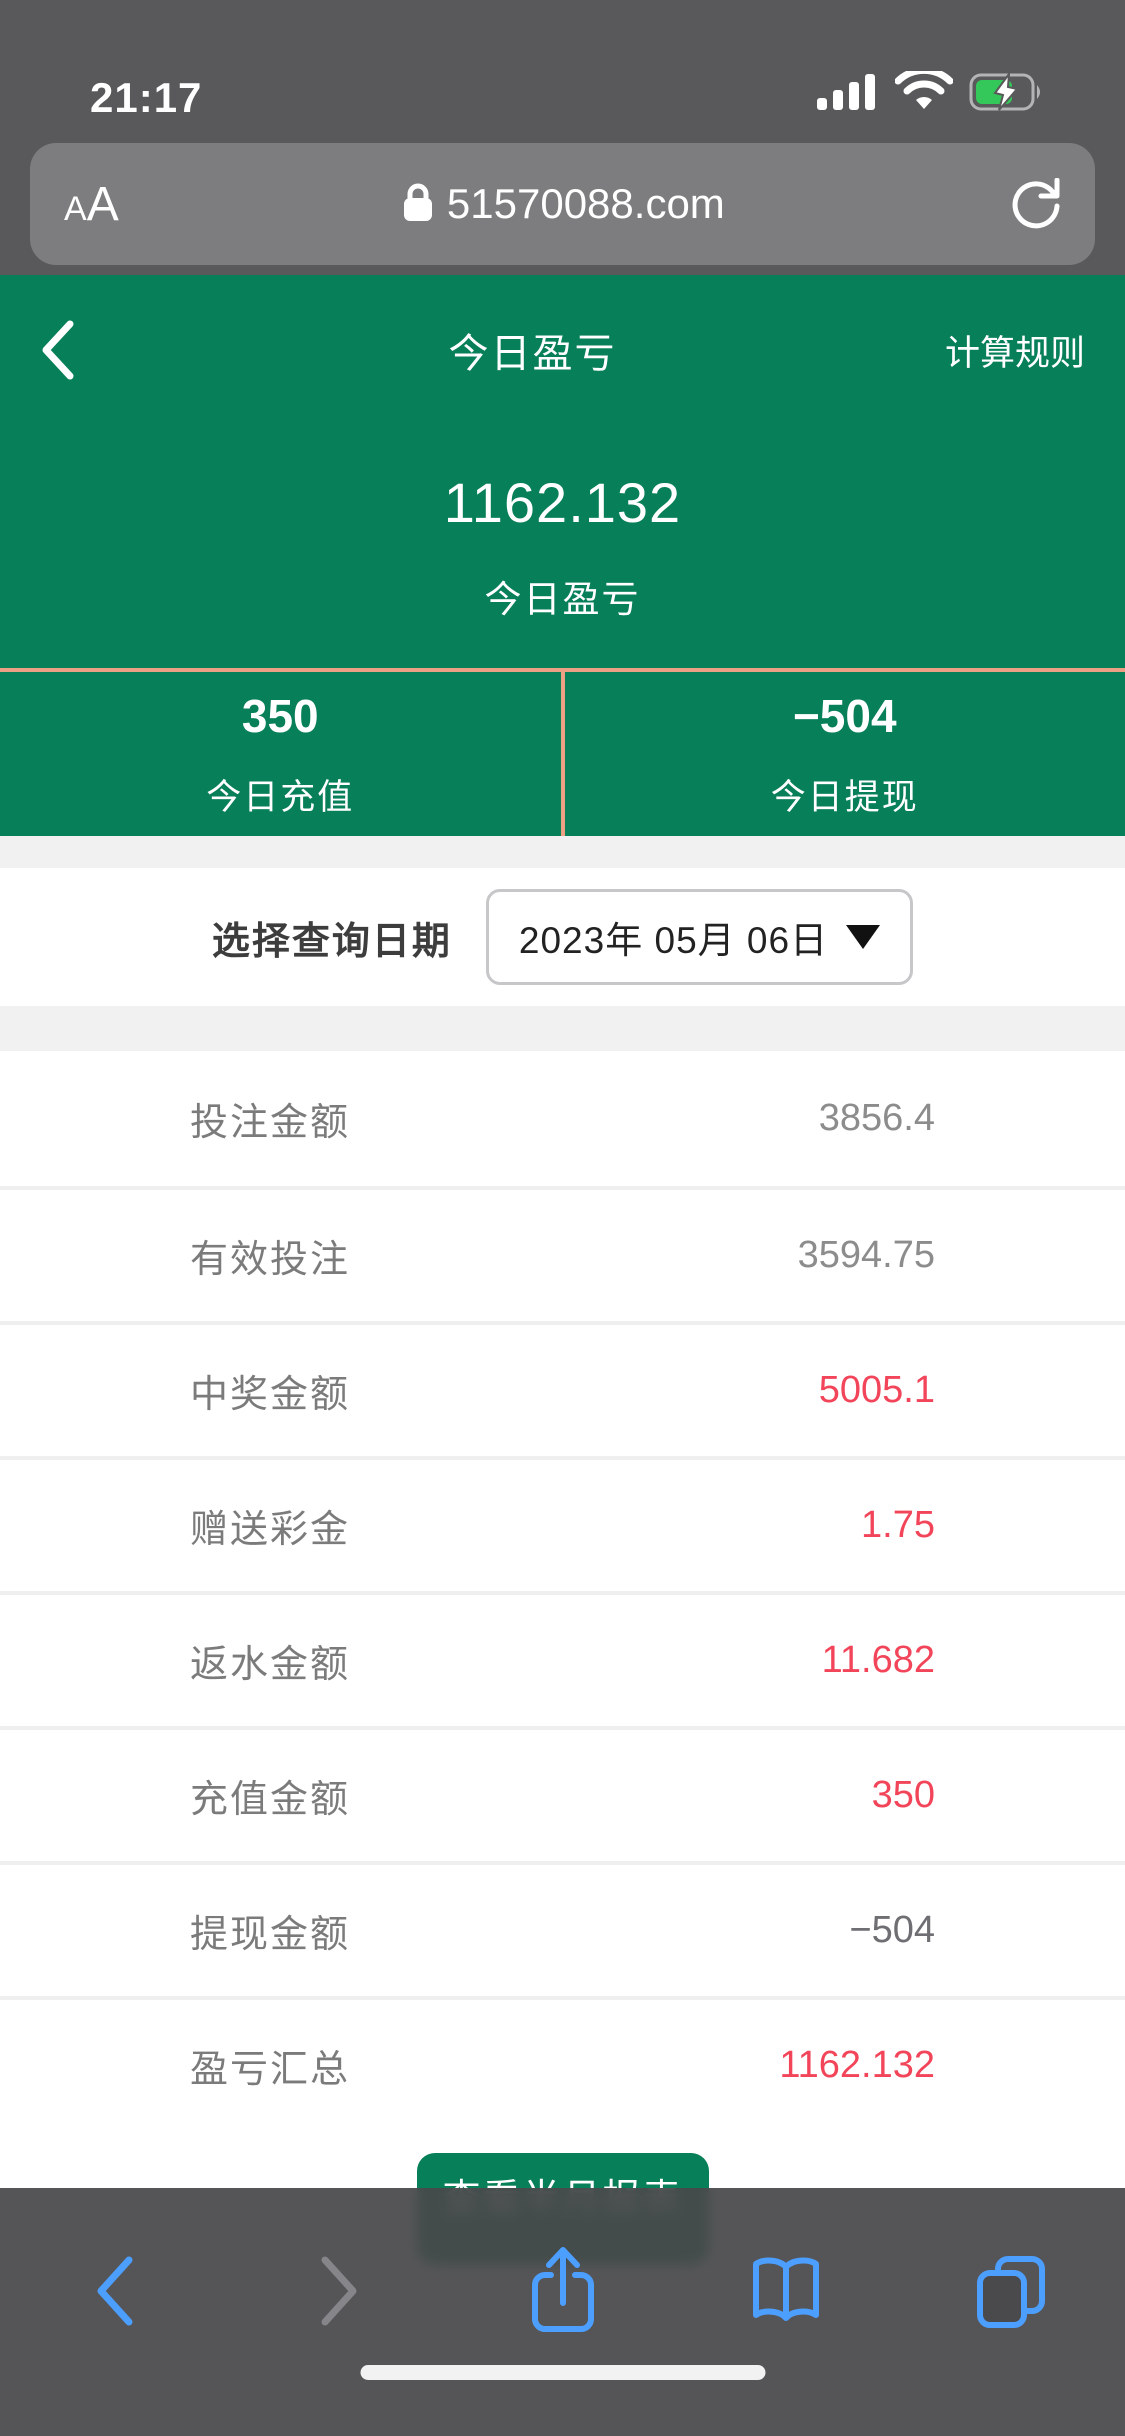 Image resolution: width=1125 pixels, height=2436 pixels. What do you see at coordinates (848, 94) in the screenshot?
I see `cellular-signal-icon` at bounding box center [848, 94].